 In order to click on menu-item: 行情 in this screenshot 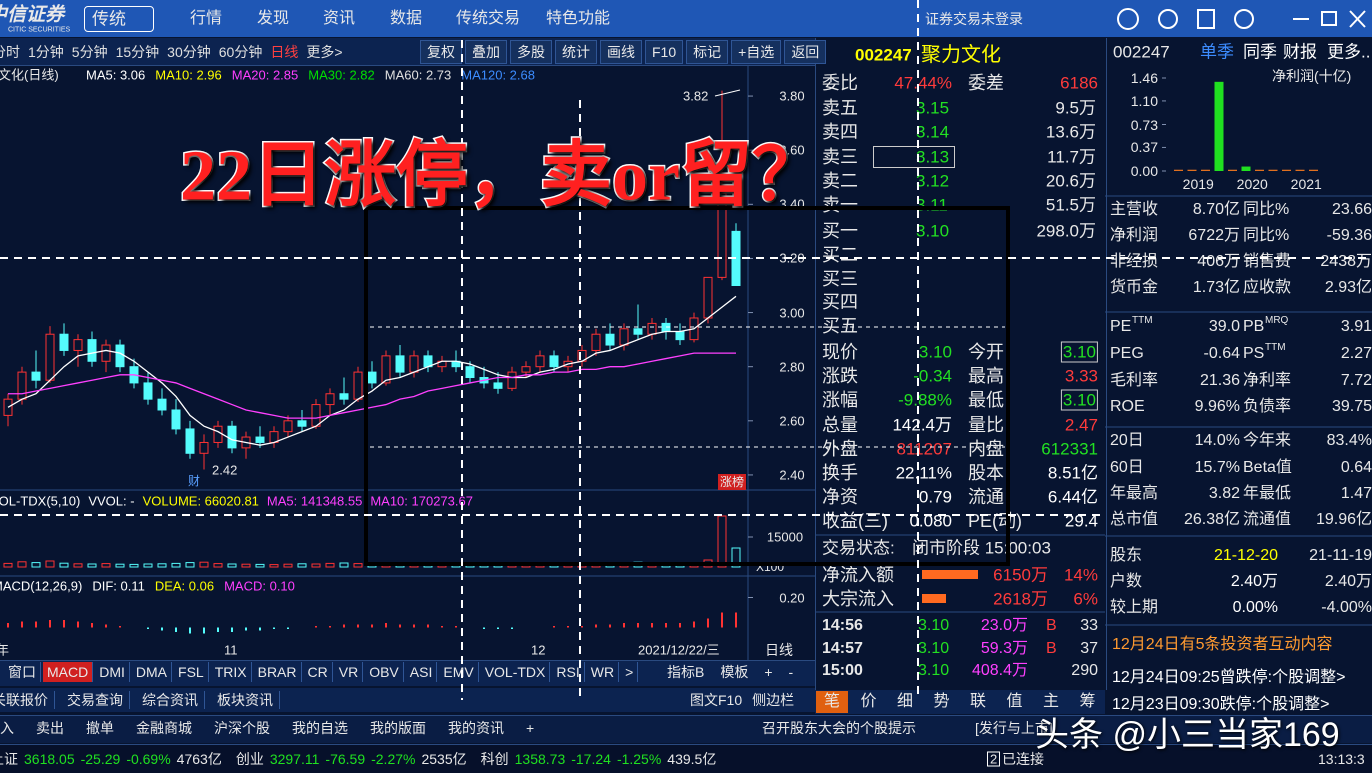, I will do `click(206, 18)`.